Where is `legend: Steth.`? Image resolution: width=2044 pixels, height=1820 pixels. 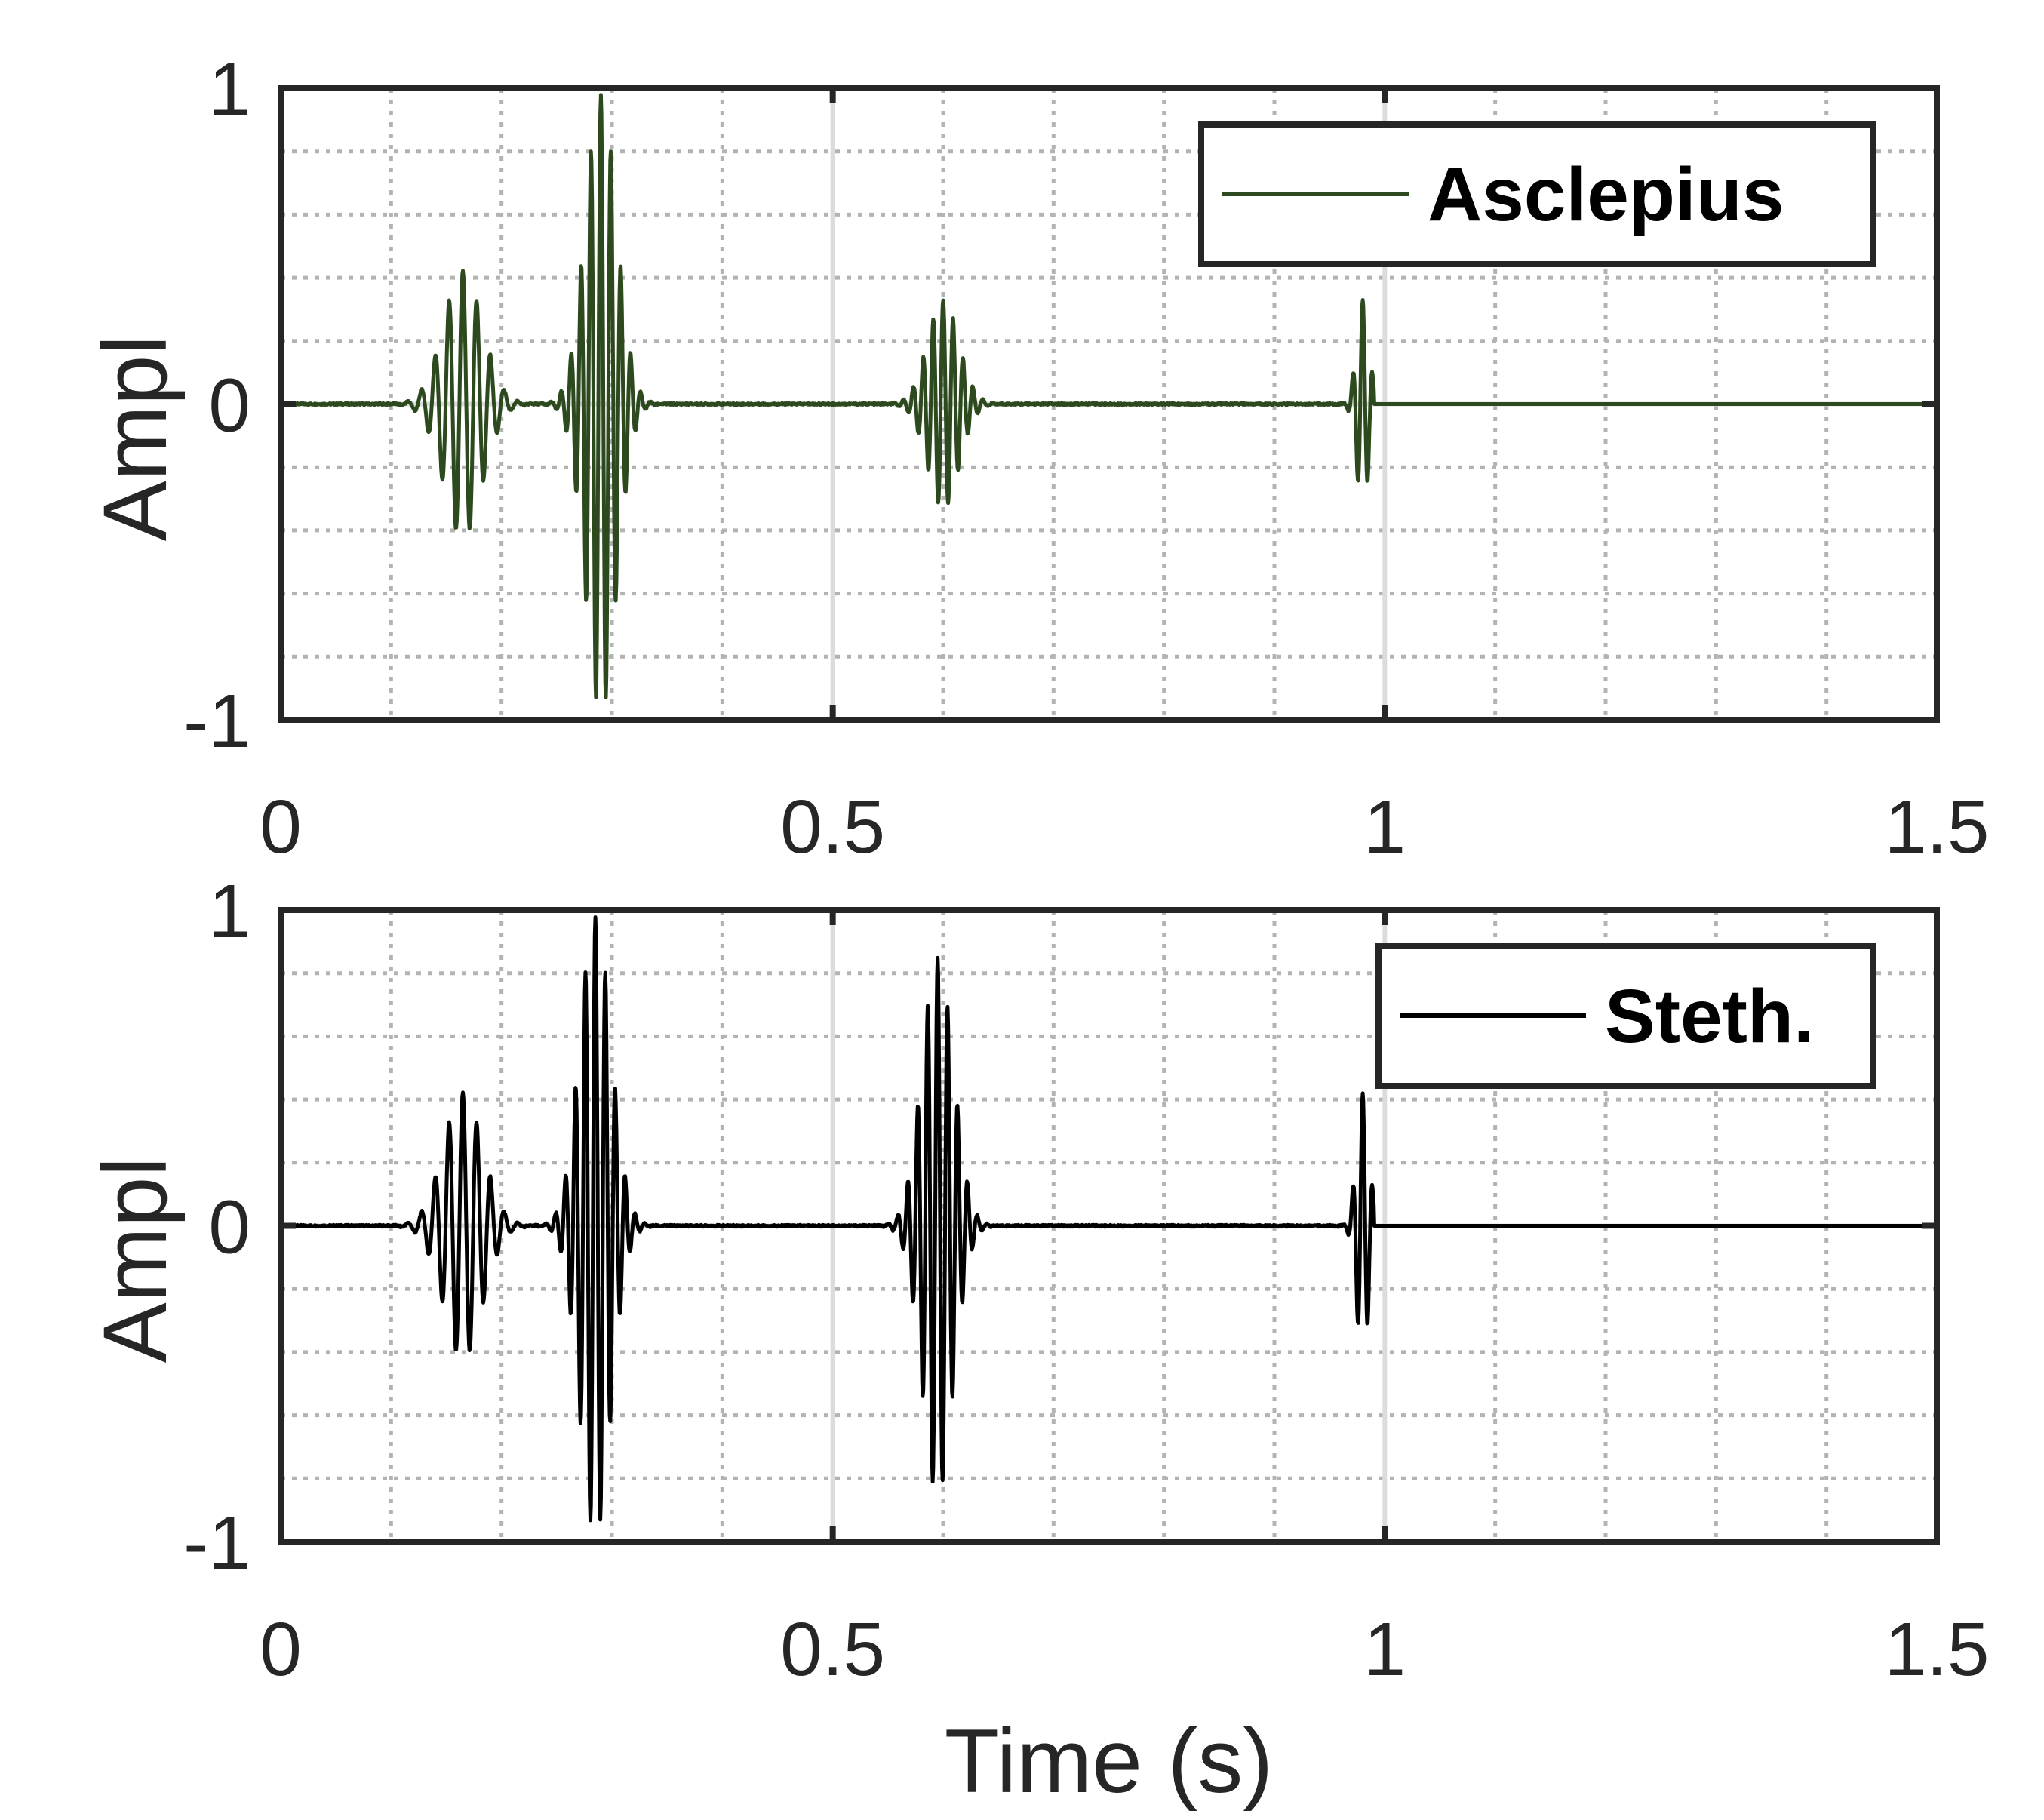 legend: Steth. is located at coordinates (1625, 1016).